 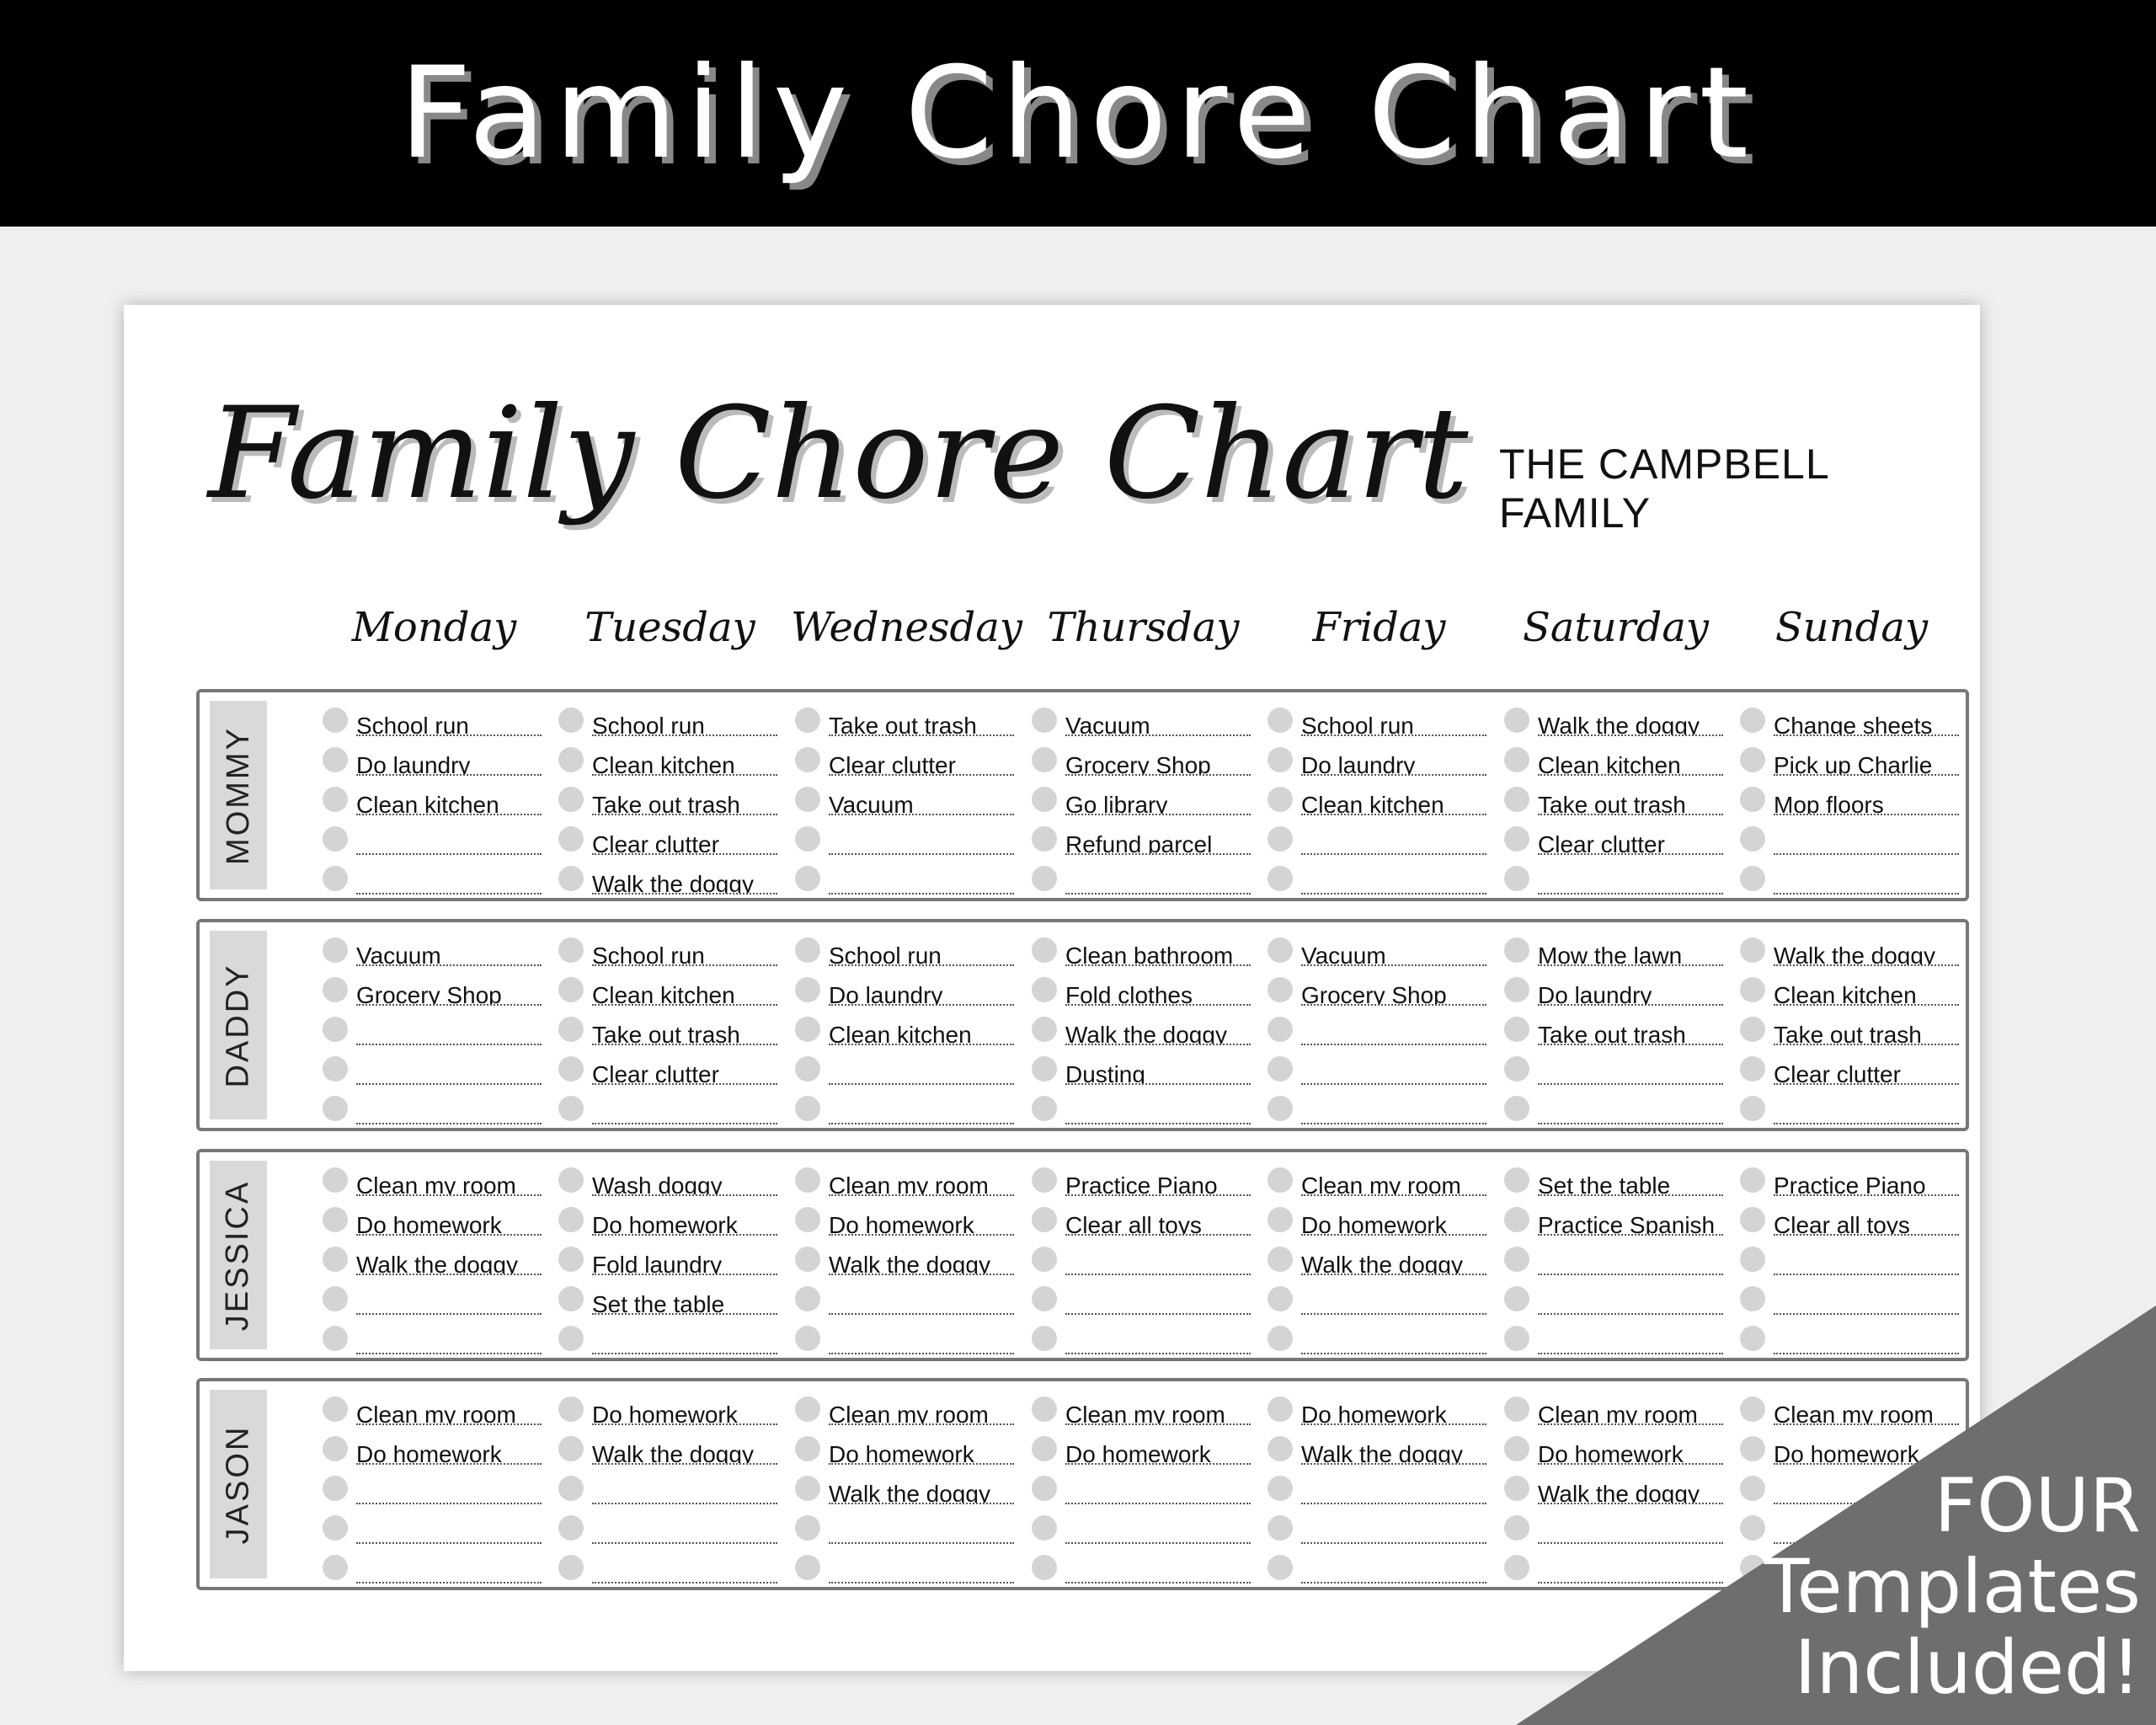 What do you see at coordinates (1158, 803) in the screenshot?
I see `chore-text: Go library` at bounding box center [1158, 803].